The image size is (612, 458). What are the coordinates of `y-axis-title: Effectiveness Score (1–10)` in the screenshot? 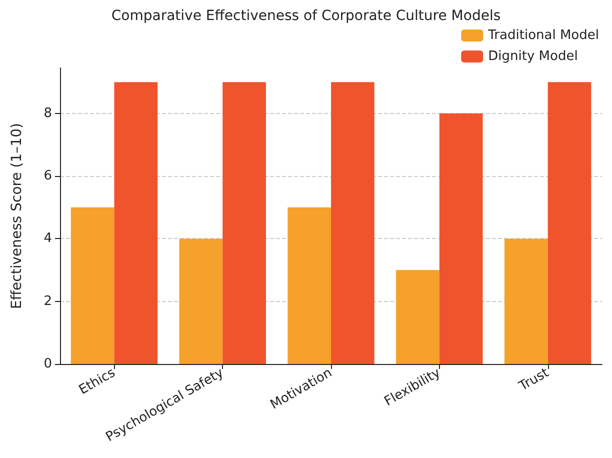 It's located at (17, 216).